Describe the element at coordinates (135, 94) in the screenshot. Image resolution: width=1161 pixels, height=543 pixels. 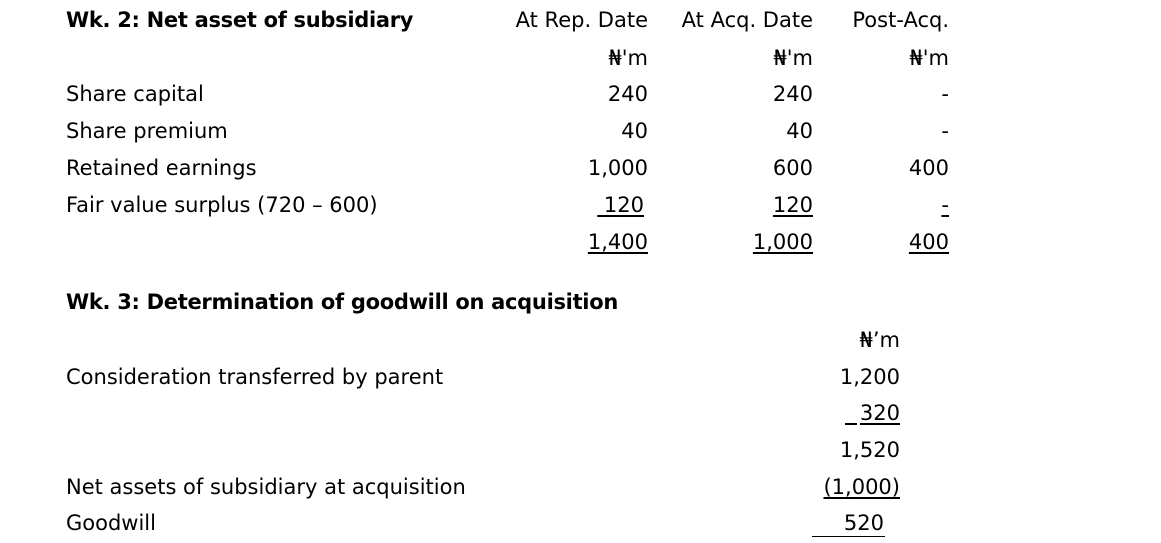
I see `row-label: Share capital` at that location.